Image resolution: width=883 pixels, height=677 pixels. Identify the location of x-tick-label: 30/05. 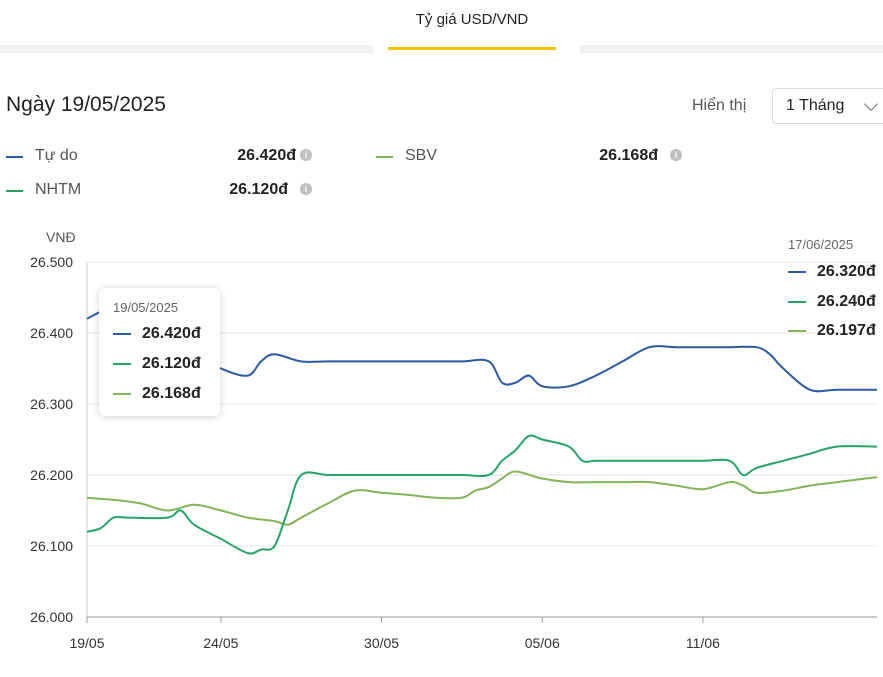
(381, 643).